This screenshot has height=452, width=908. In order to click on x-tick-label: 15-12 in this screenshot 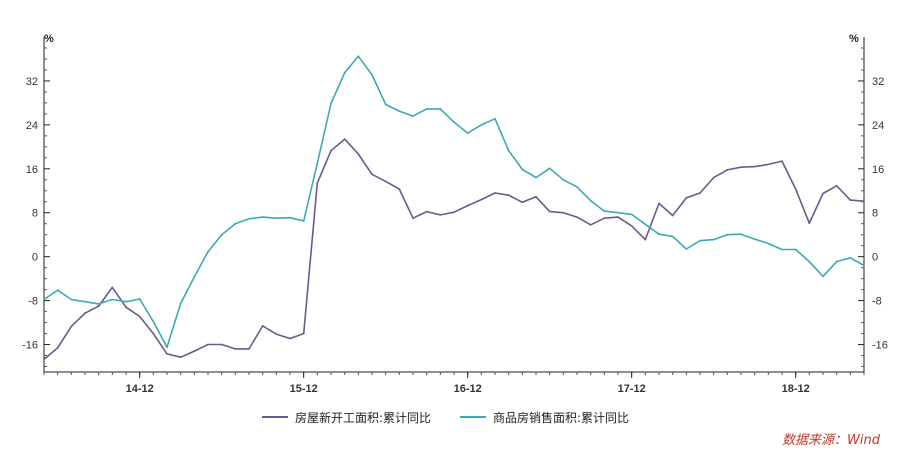, I will do `click(304, 389)`.